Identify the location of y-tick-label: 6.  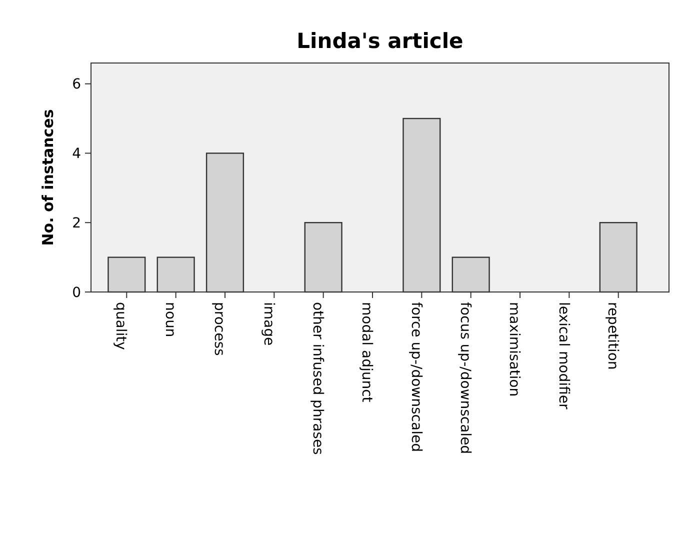
(77, 84).